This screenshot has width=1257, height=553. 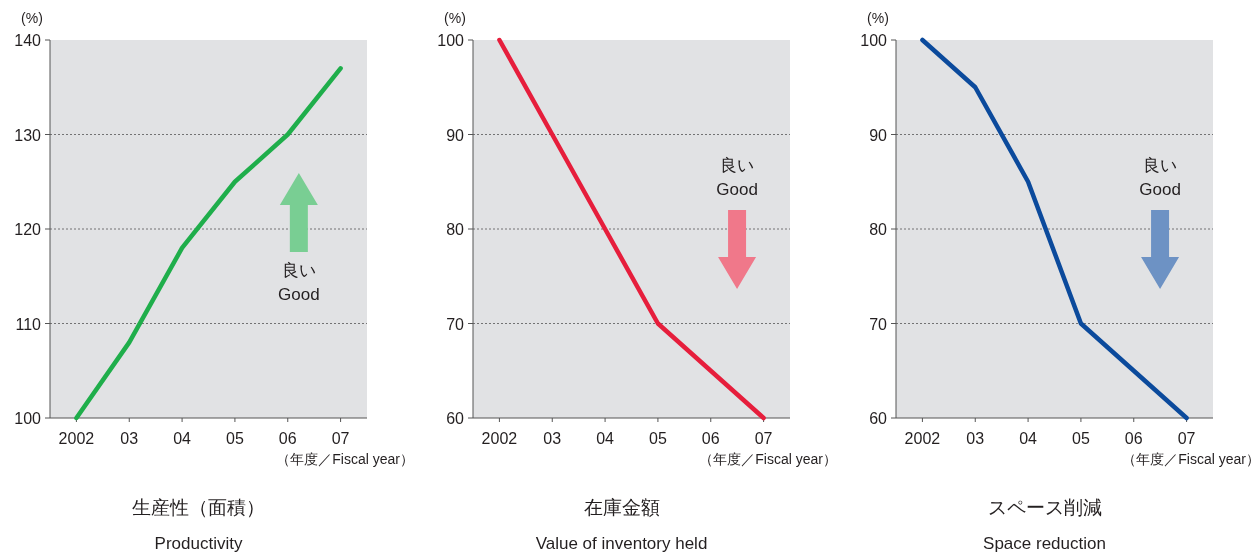 I want to click on text: スペース削減, so click(x=1044, y=507).